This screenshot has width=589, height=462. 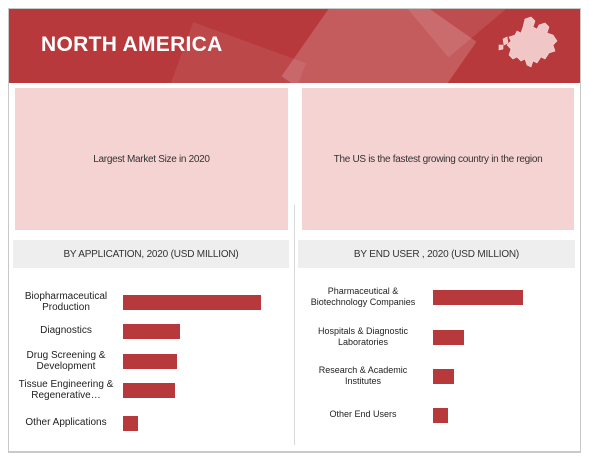 I want to click on right-subheader-text: BY END USER , 2020 (USD MILLION), so click(x=436, y=254).